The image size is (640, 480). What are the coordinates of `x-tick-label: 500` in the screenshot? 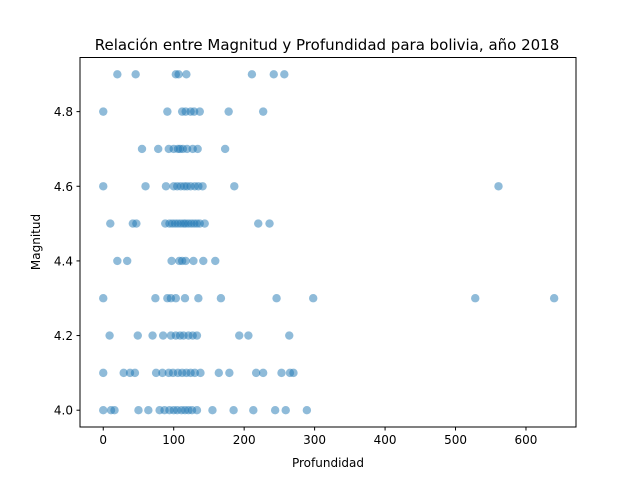 It's located at (455, 440).